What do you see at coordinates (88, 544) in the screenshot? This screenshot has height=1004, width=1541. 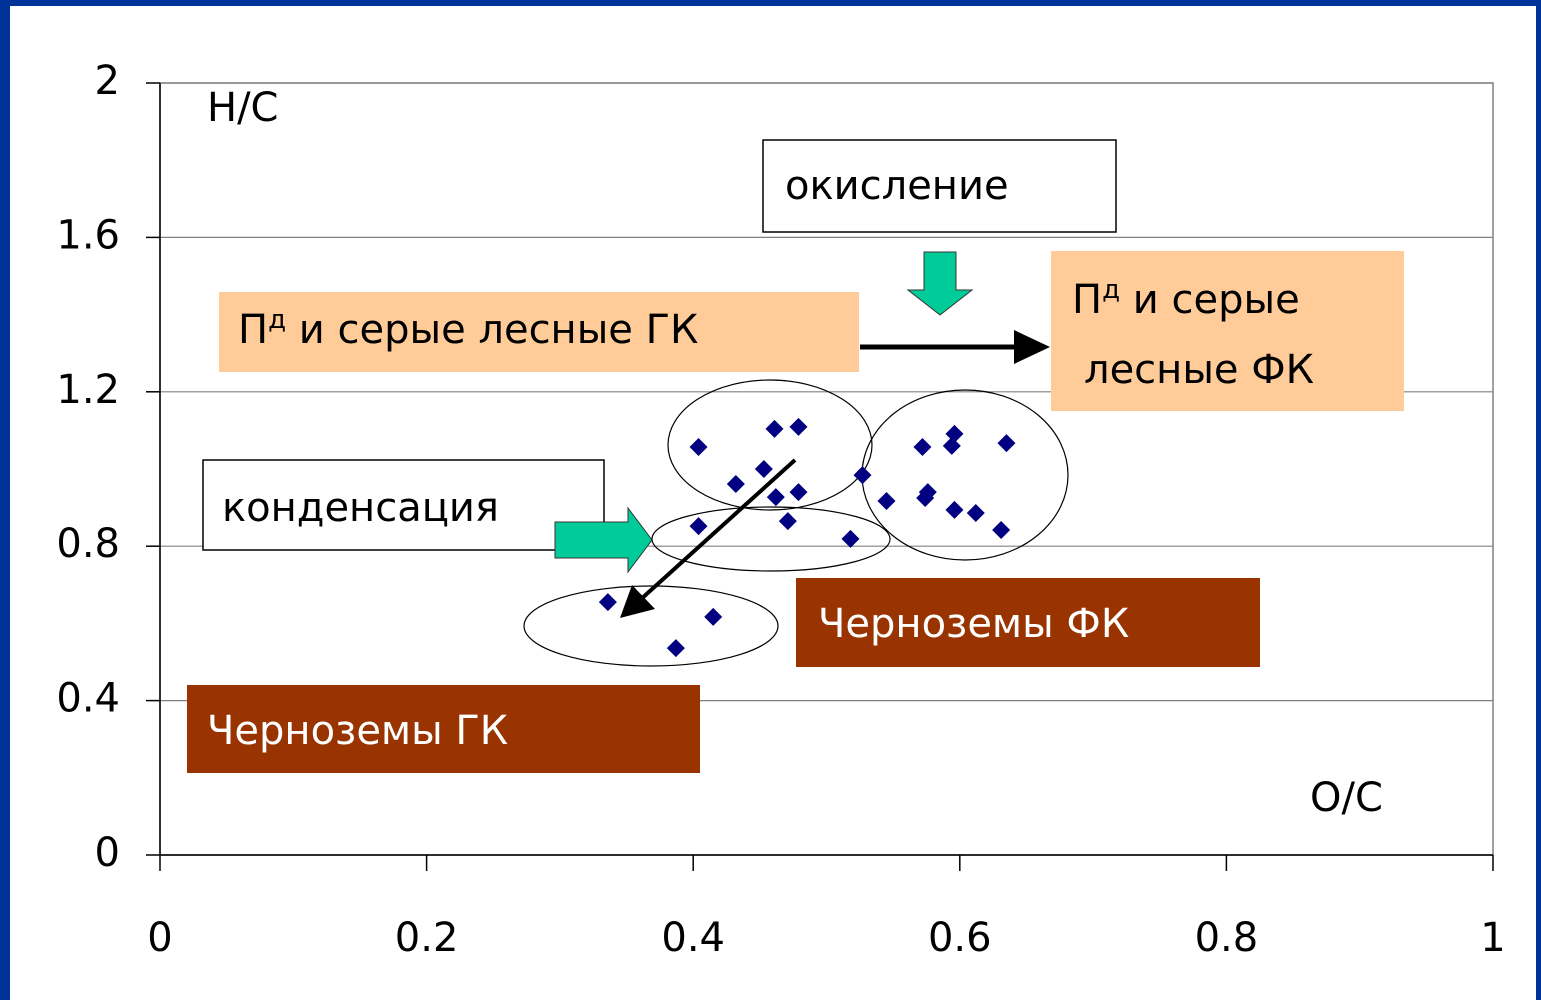 I see `y-tick-label: 0.8` at bounding box center [88, 544].